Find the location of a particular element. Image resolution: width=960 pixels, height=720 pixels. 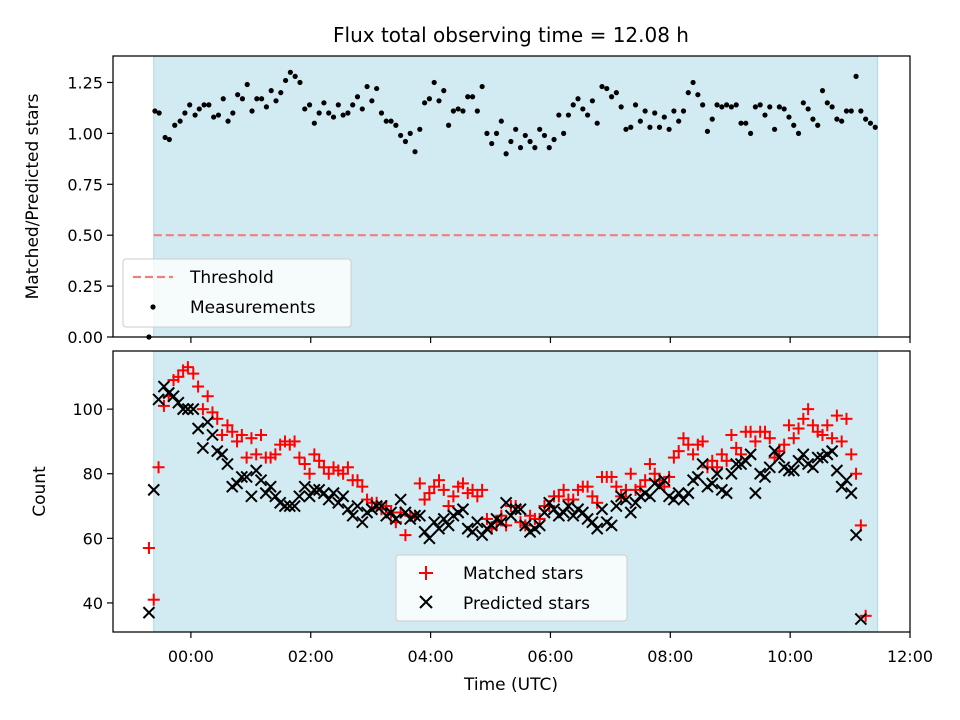

legend-bottom: Matched stars Predicted stars is located at coordinates (511, 588).